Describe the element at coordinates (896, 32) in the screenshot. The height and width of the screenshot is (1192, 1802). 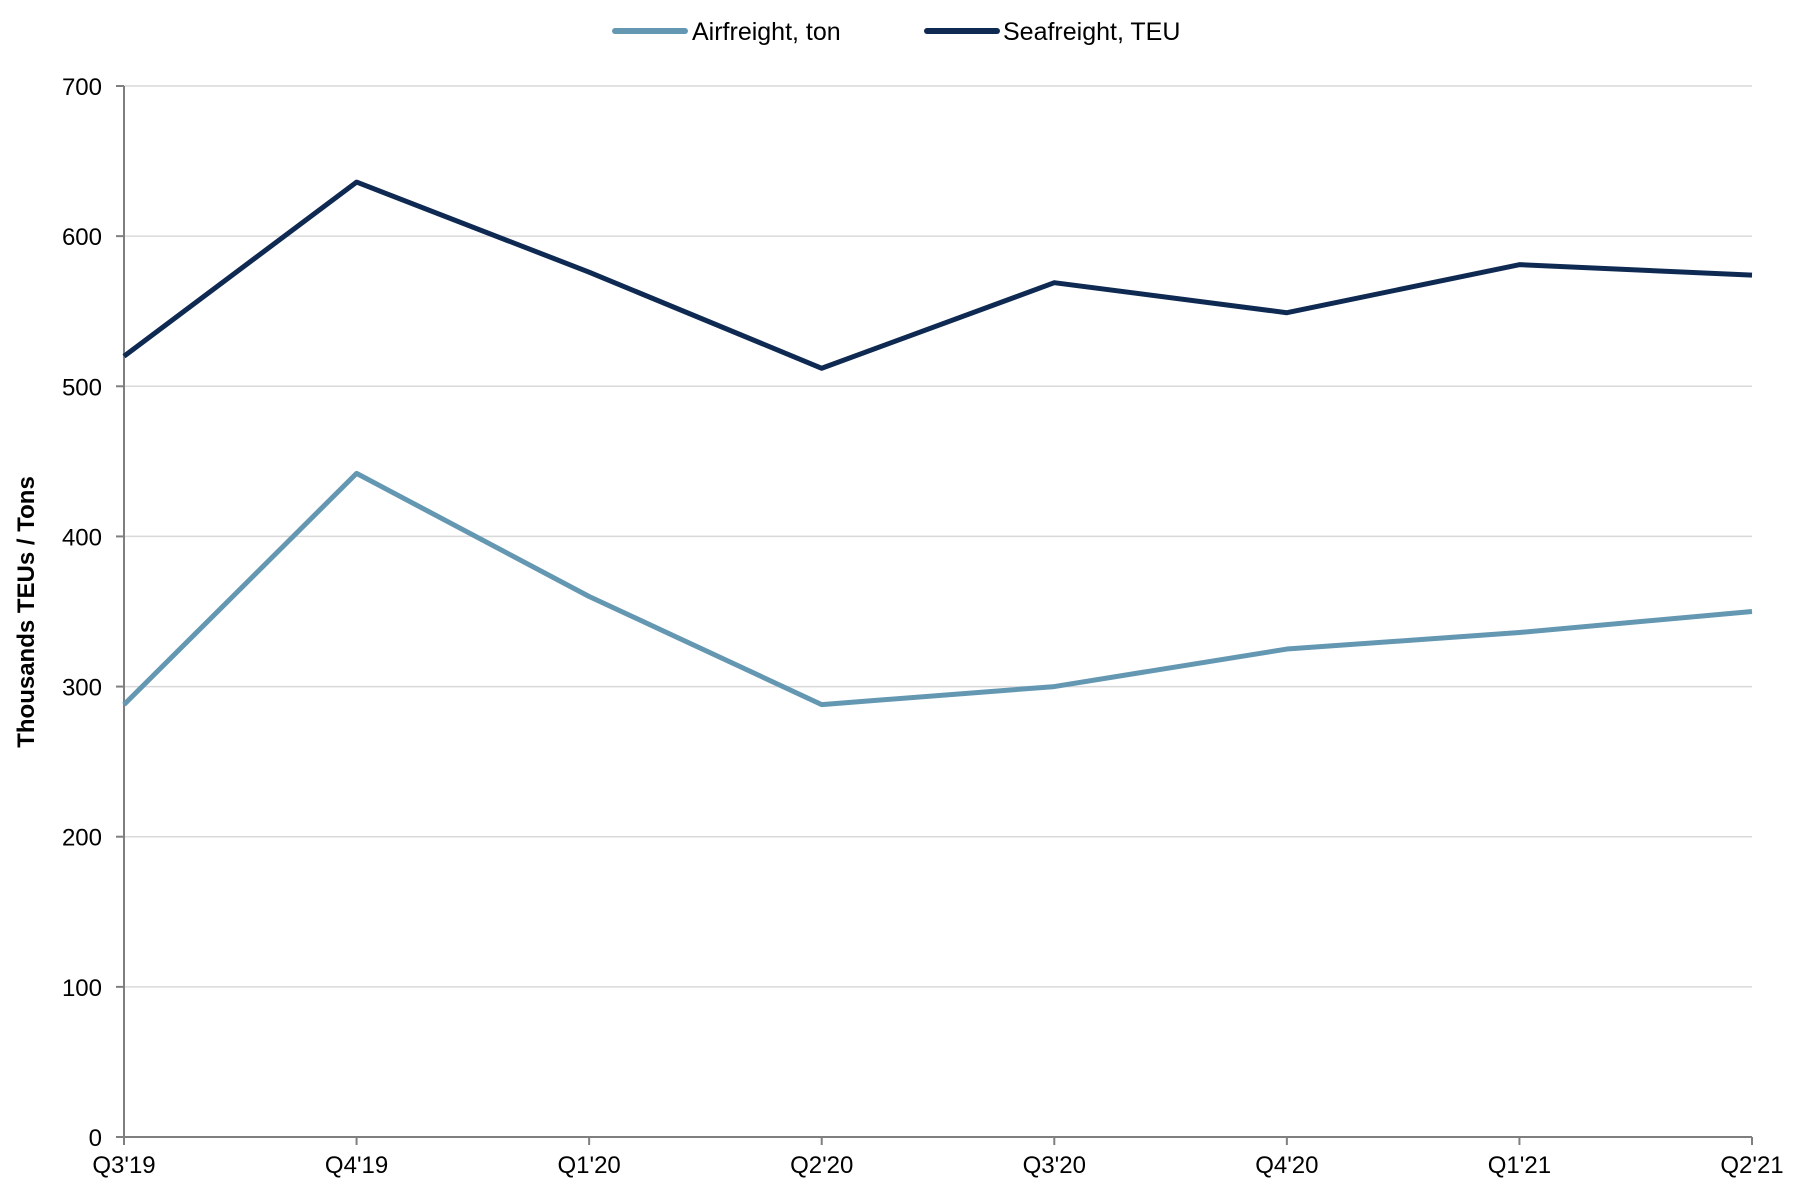
I see `legend: Airfreight, ton Seafreight, TEU` at that location.